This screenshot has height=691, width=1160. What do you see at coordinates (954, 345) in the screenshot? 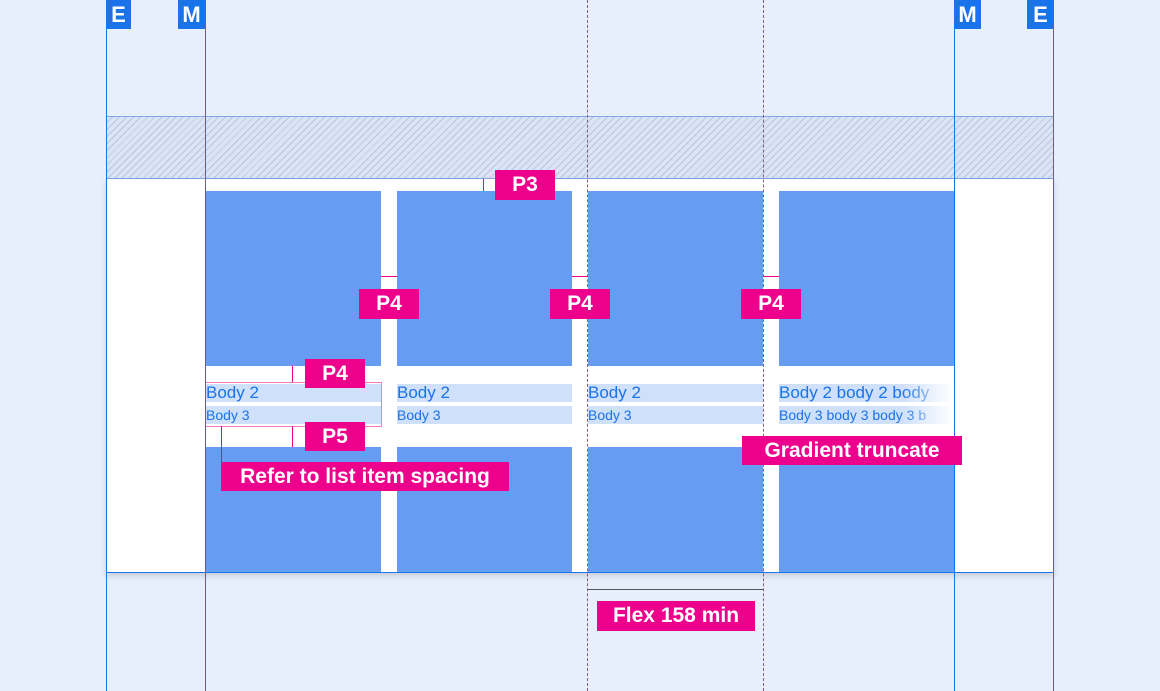
I see `margin-line-right` at bounding box center [954, 345].